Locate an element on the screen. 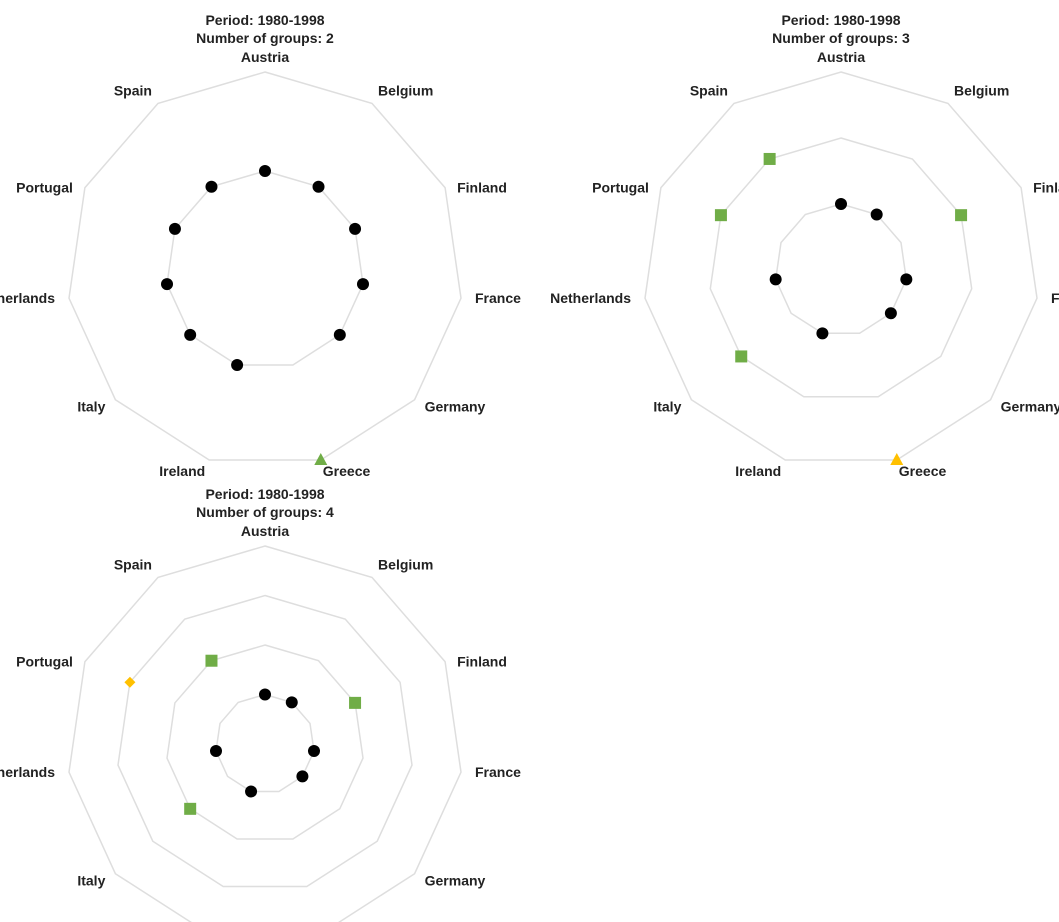  chart-title-groups: Number of groups: 3 is located at coordinates (841, 38).